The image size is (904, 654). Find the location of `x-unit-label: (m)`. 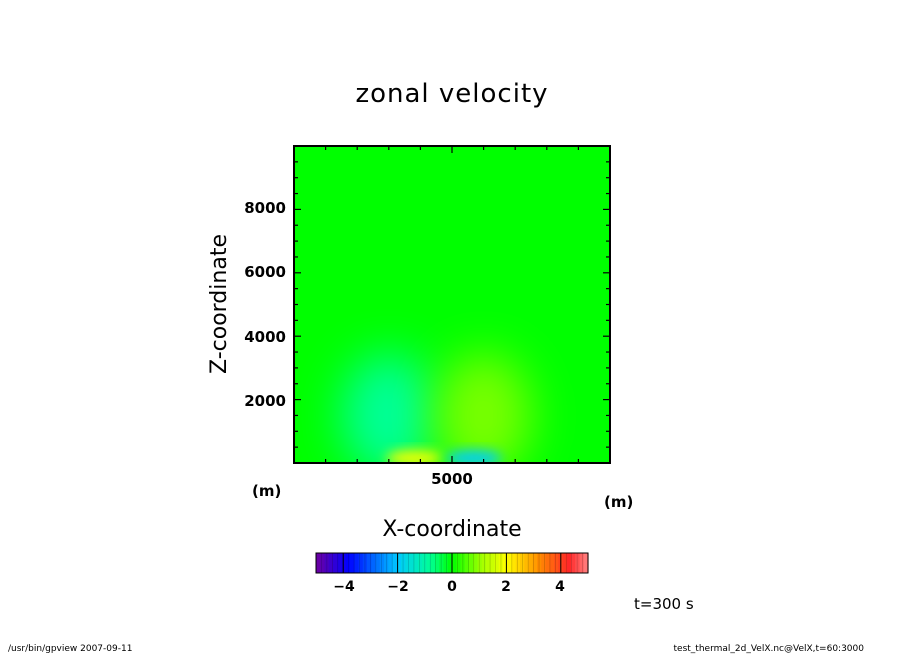

x-unit-label: (m) is located at coordinates (618, 502).